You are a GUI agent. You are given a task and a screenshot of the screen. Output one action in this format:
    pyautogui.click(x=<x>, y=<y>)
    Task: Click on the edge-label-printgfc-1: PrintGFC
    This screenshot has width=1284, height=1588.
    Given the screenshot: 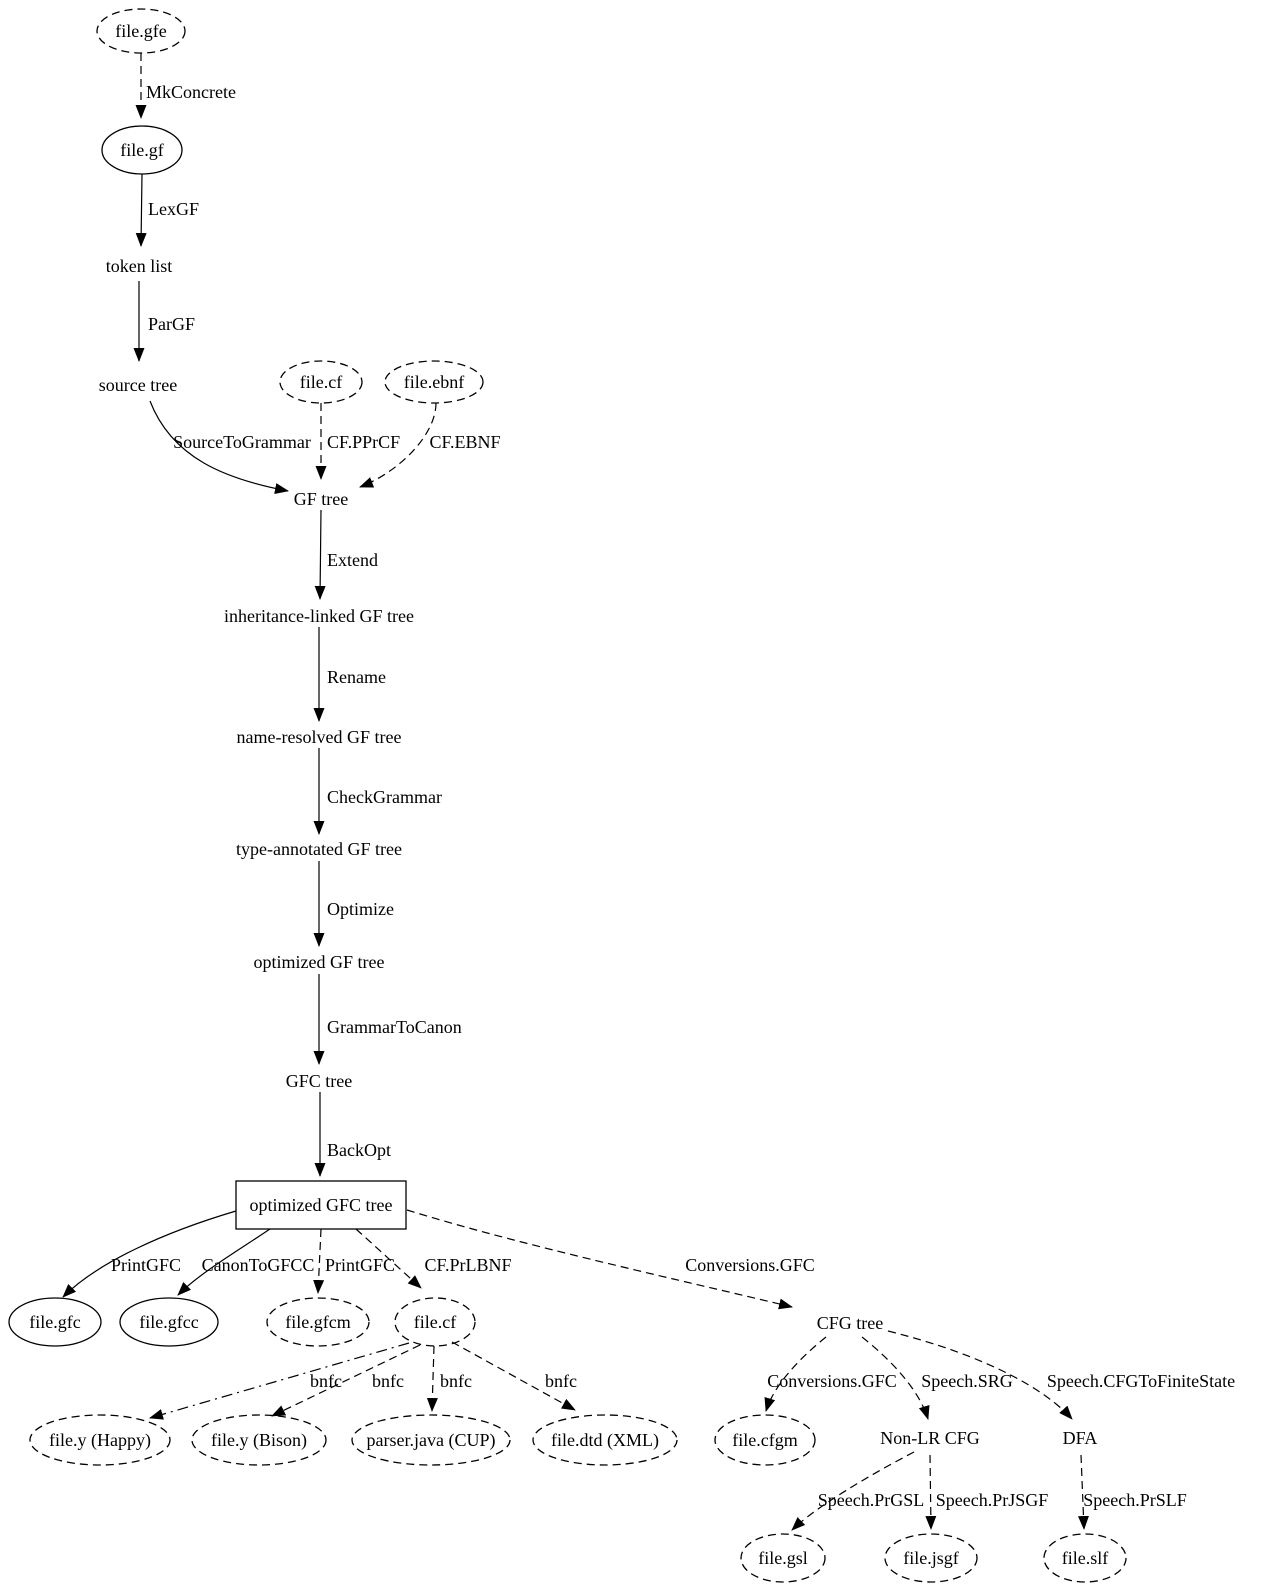 What is the action you would take?
    pyautogui.click(x=146, y=1265)
    